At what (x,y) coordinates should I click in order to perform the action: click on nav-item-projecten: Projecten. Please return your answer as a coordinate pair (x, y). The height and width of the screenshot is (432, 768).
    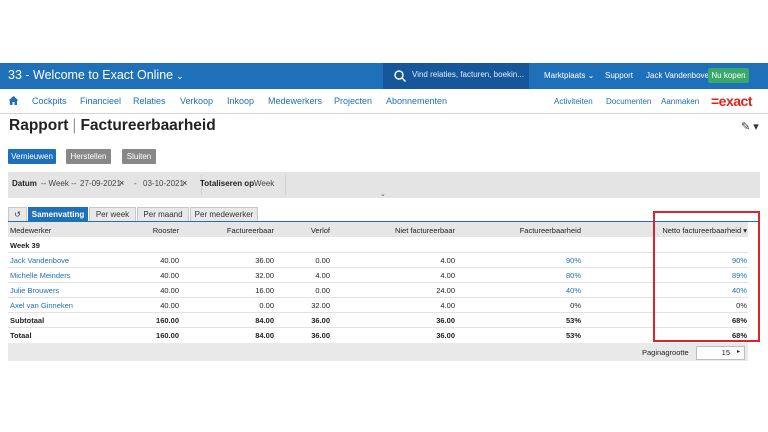
    Looking at the image, I should click on (353, 101).